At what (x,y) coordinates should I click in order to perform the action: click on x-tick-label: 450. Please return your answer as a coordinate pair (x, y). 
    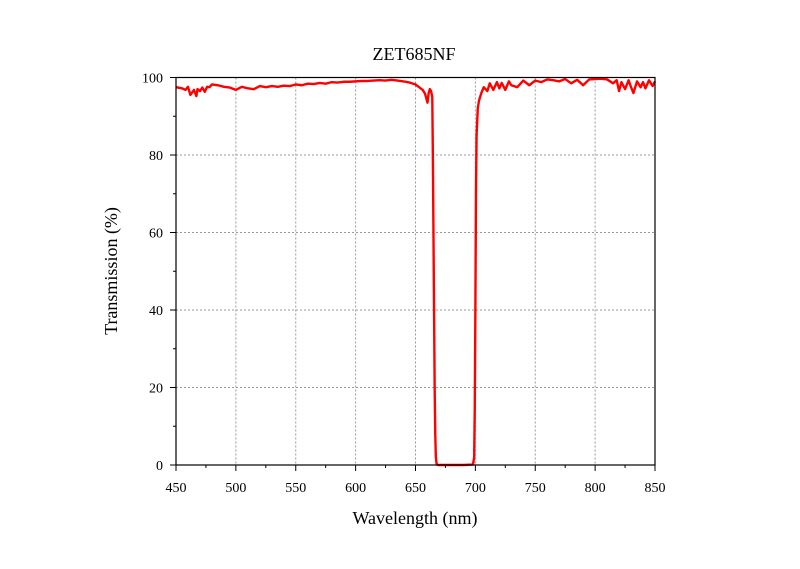
    Looking at the image, I should click on (176, 488).